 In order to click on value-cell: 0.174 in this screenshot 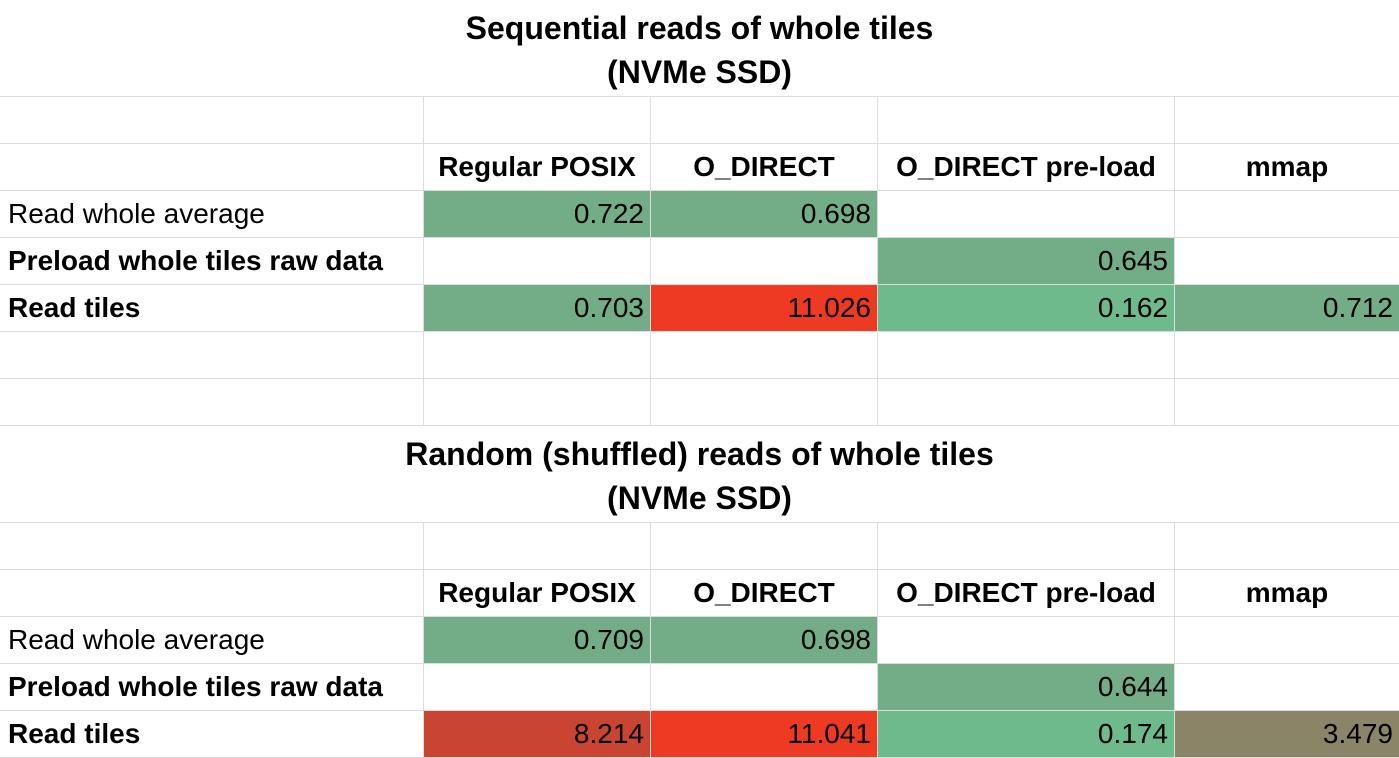, I will do `click(1026, 734)`.